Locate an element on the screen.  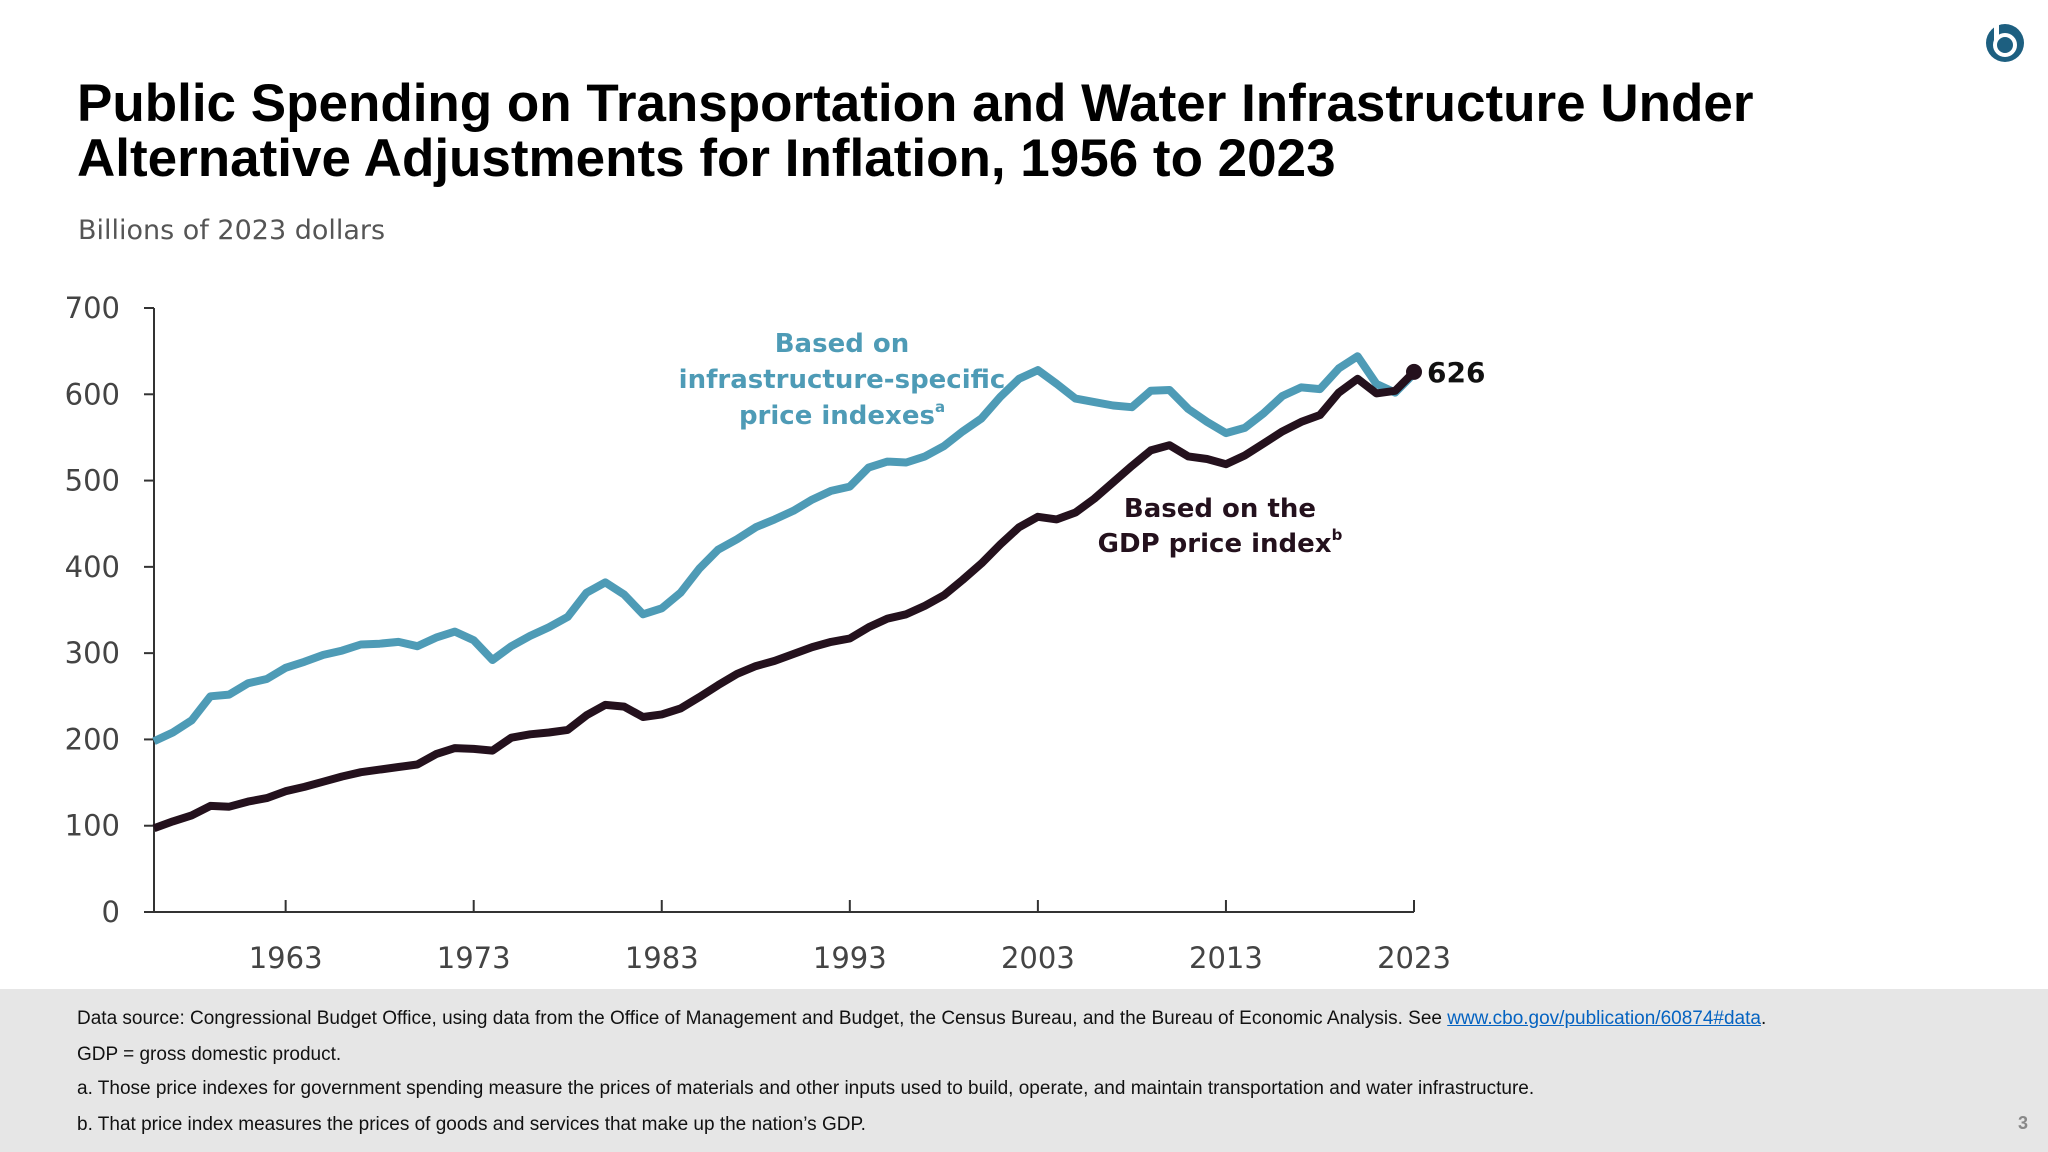
source-end: . is located at coordinates (1763, 1018).